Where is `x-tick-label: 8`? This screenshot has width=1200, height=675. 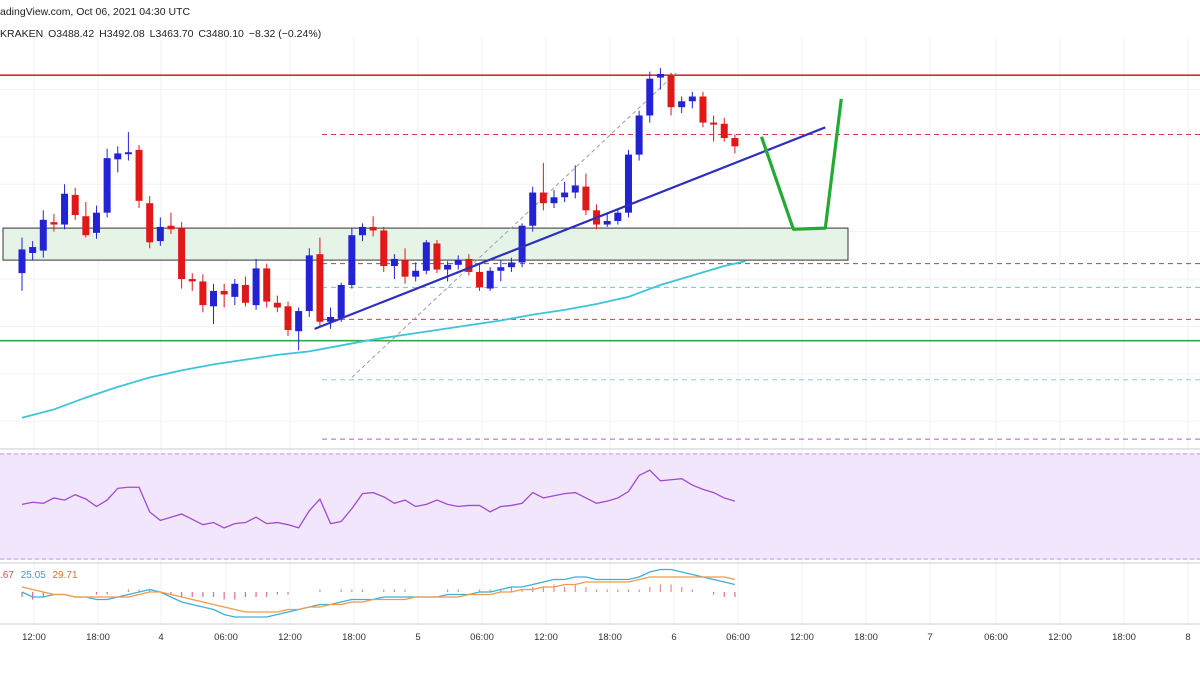
x-tick-label: 8 is located at coordinates (1187, 637).